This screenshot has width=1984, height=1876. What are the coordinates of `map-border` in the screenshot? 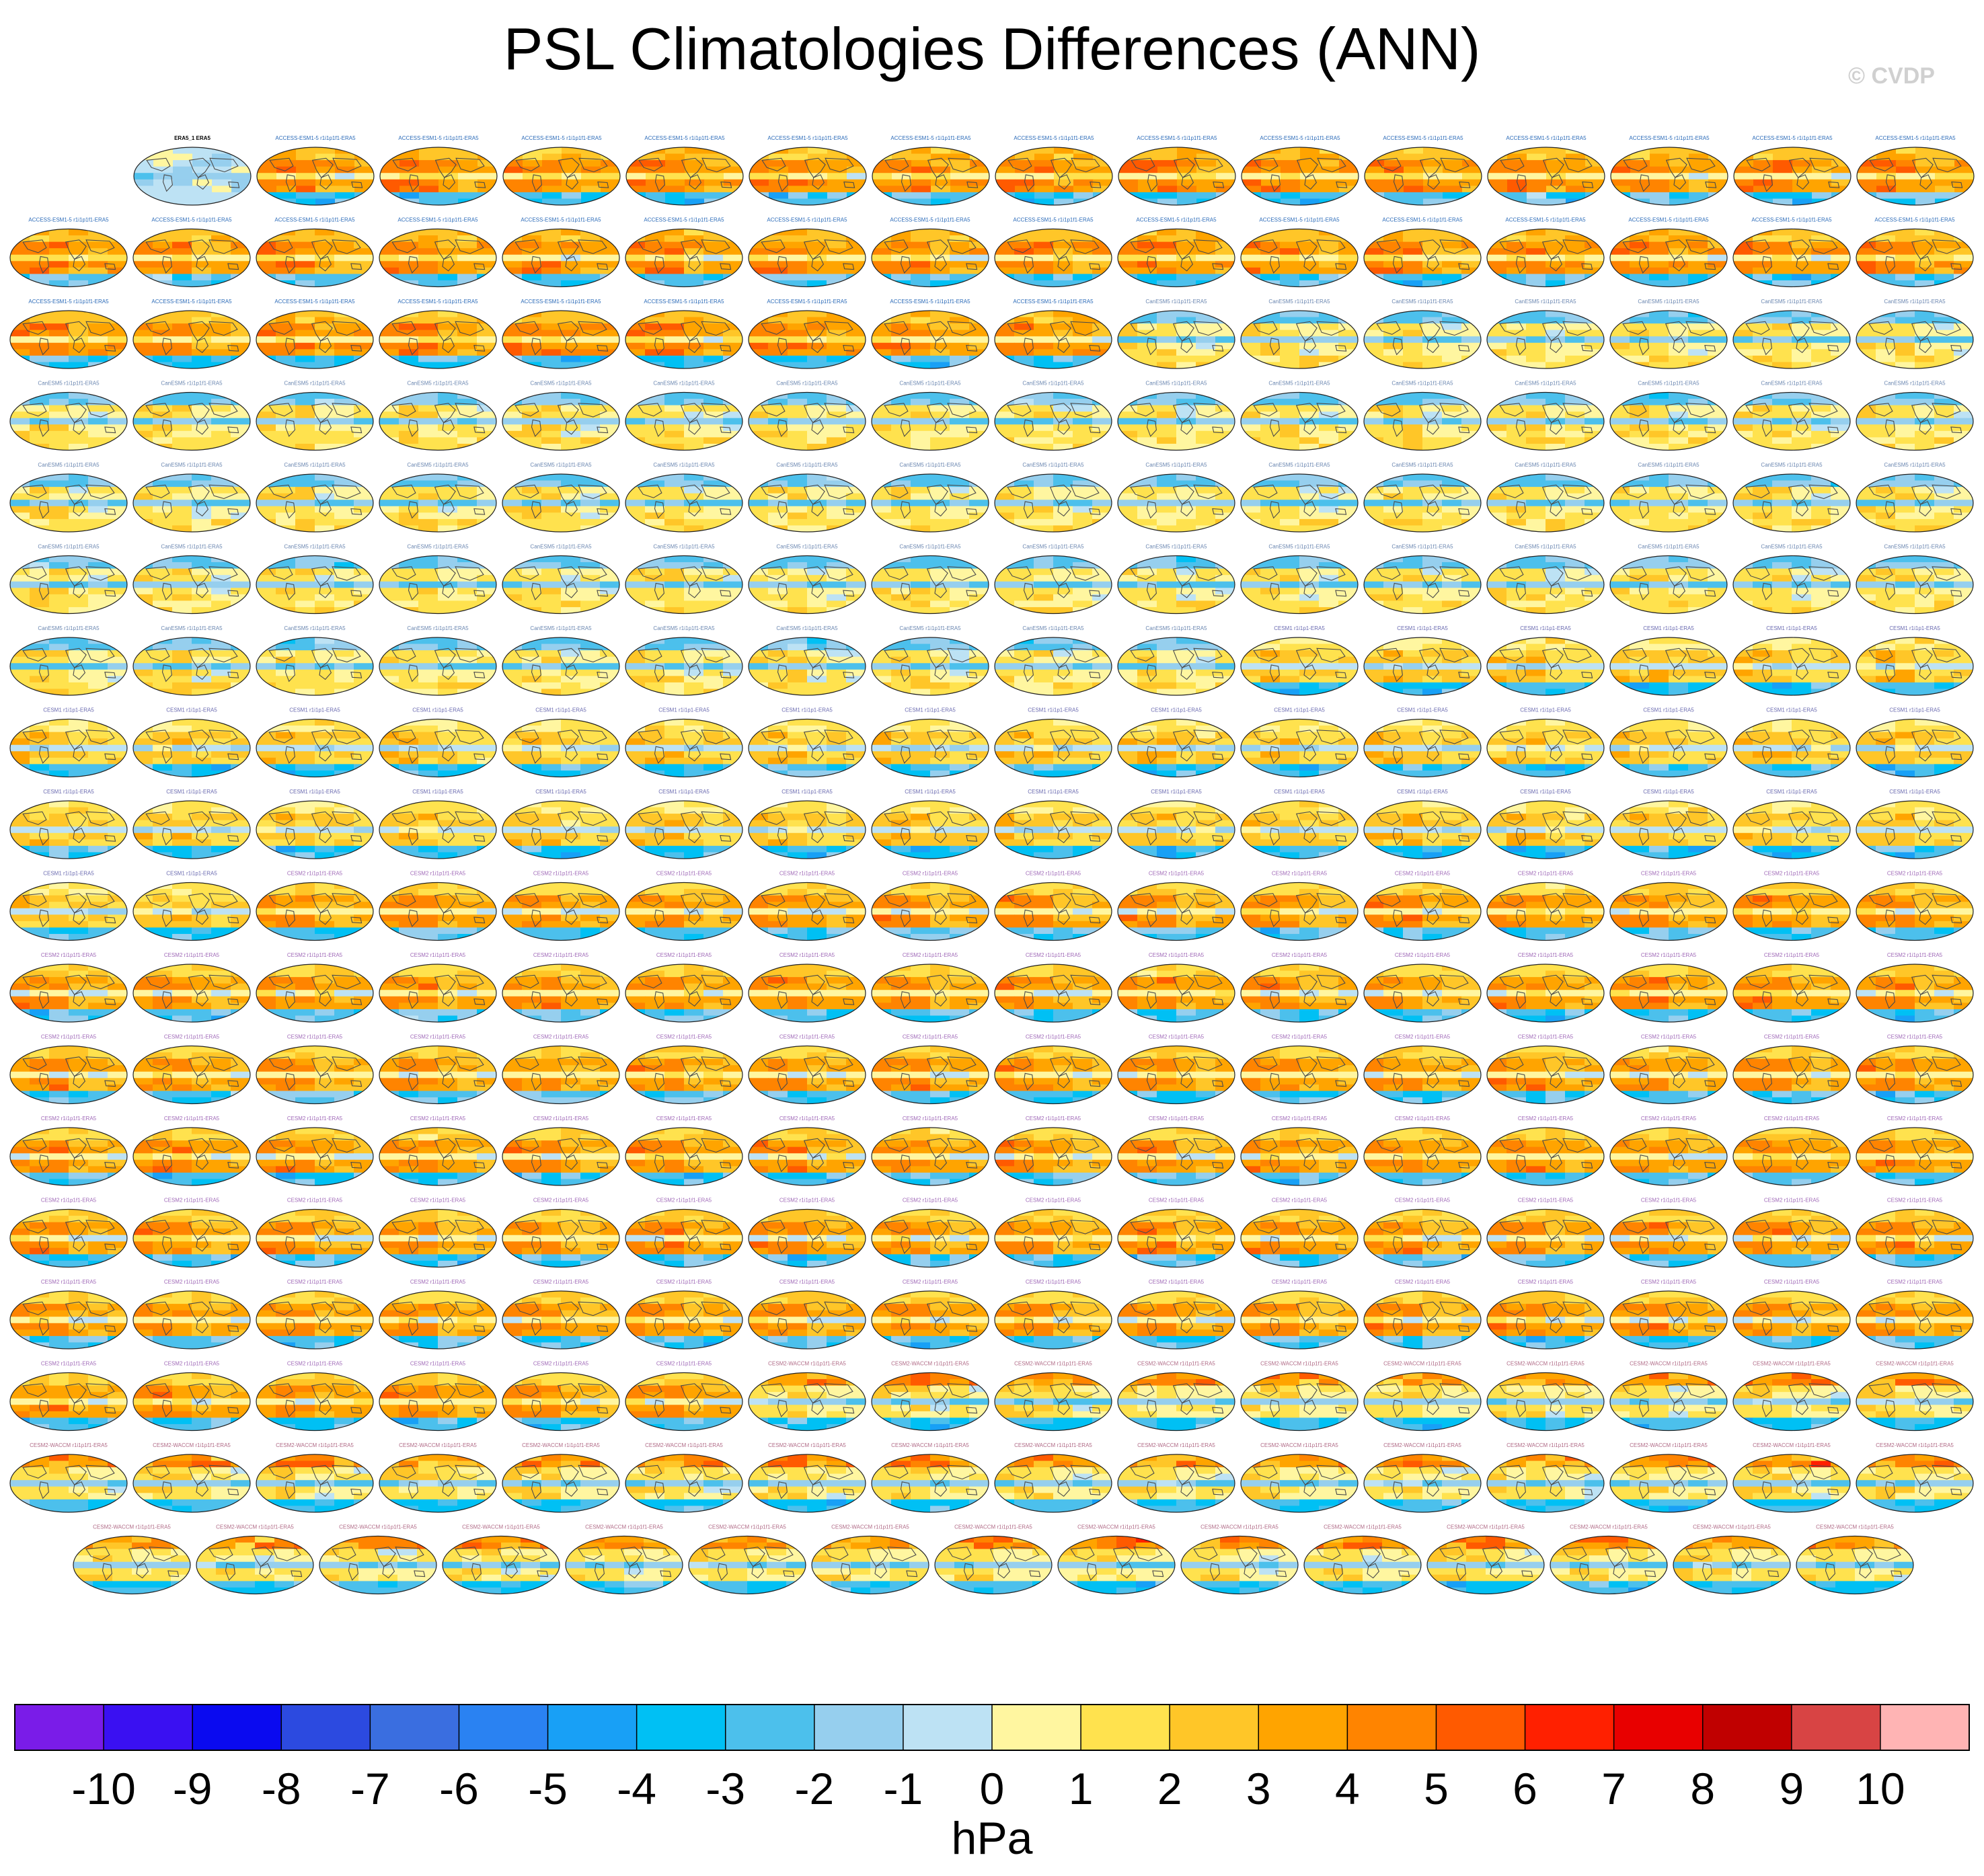 It's located at (1546, 503).